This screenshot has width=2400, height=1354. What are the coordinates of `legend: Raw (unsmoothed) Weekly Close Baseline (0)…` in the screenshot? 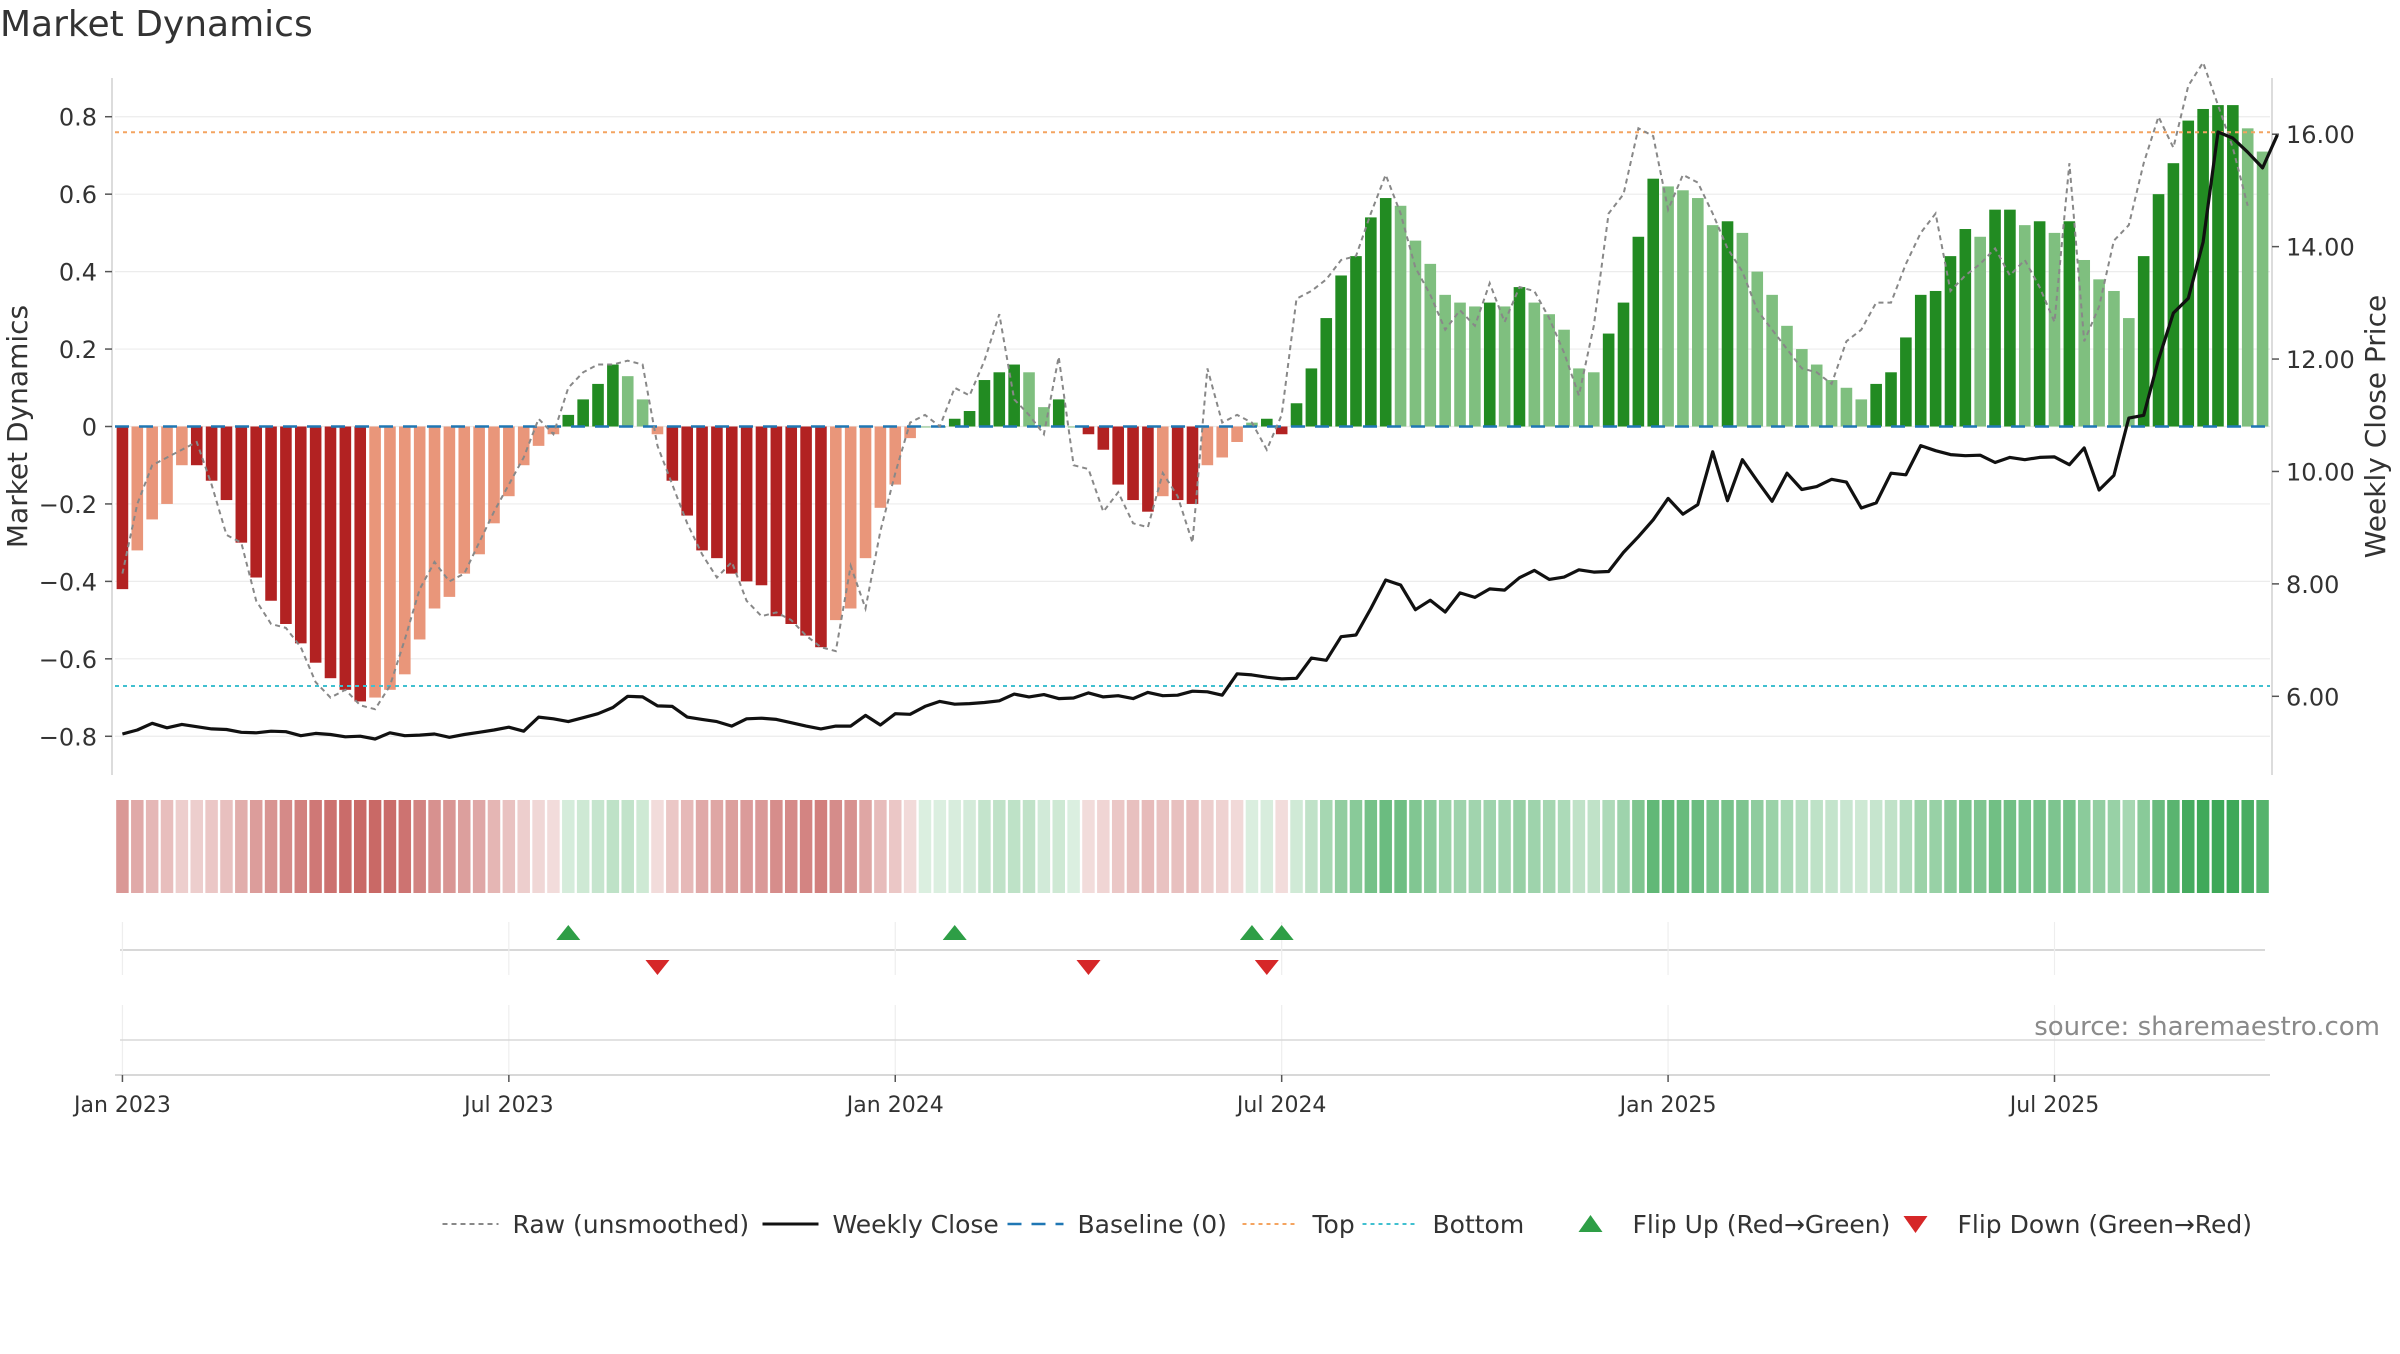 It's located at (1347, 1224).